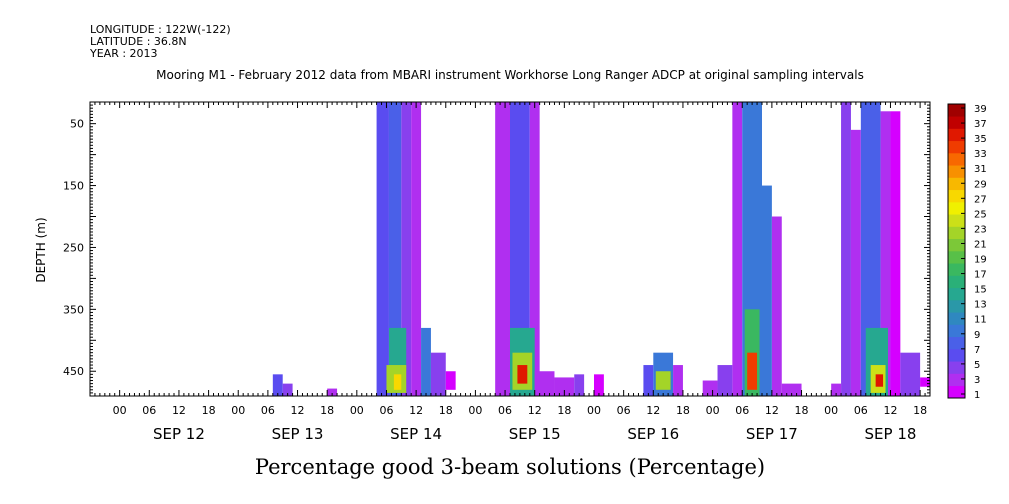  I want to click on colorbar-label: 3, so click(977, 380).